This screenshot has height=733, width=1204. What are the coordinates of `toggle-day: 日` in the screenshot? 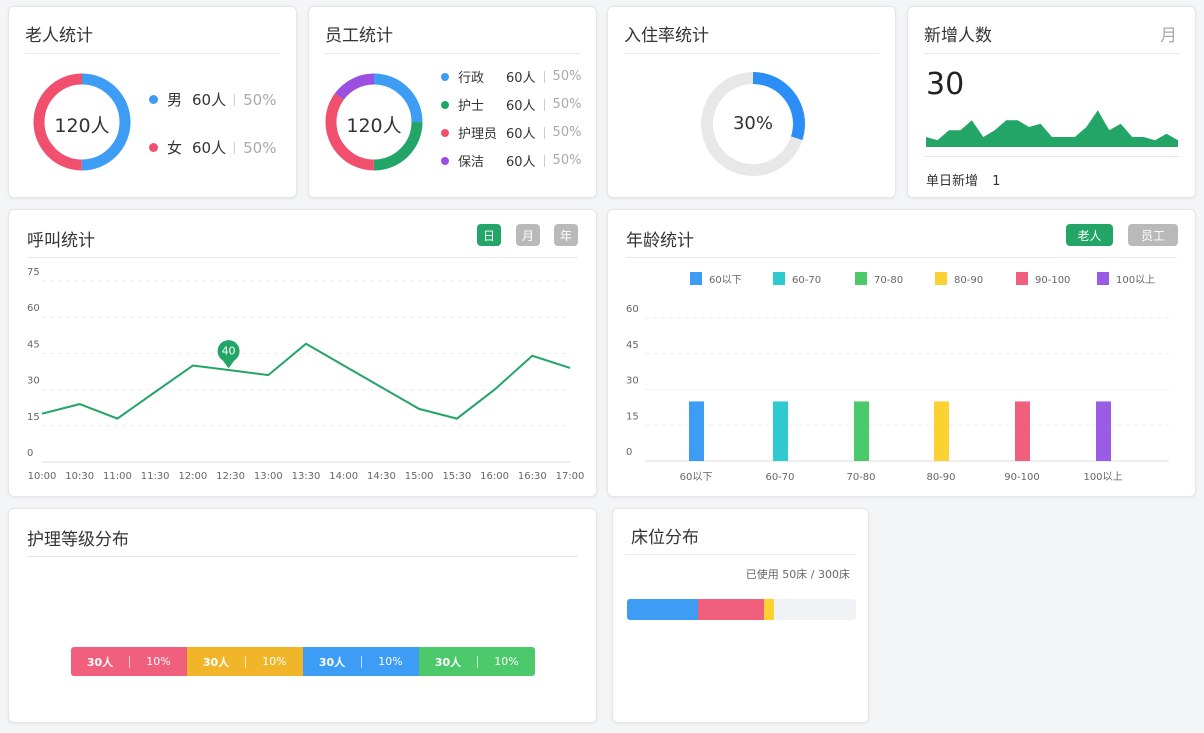 It's located at (489, 235).